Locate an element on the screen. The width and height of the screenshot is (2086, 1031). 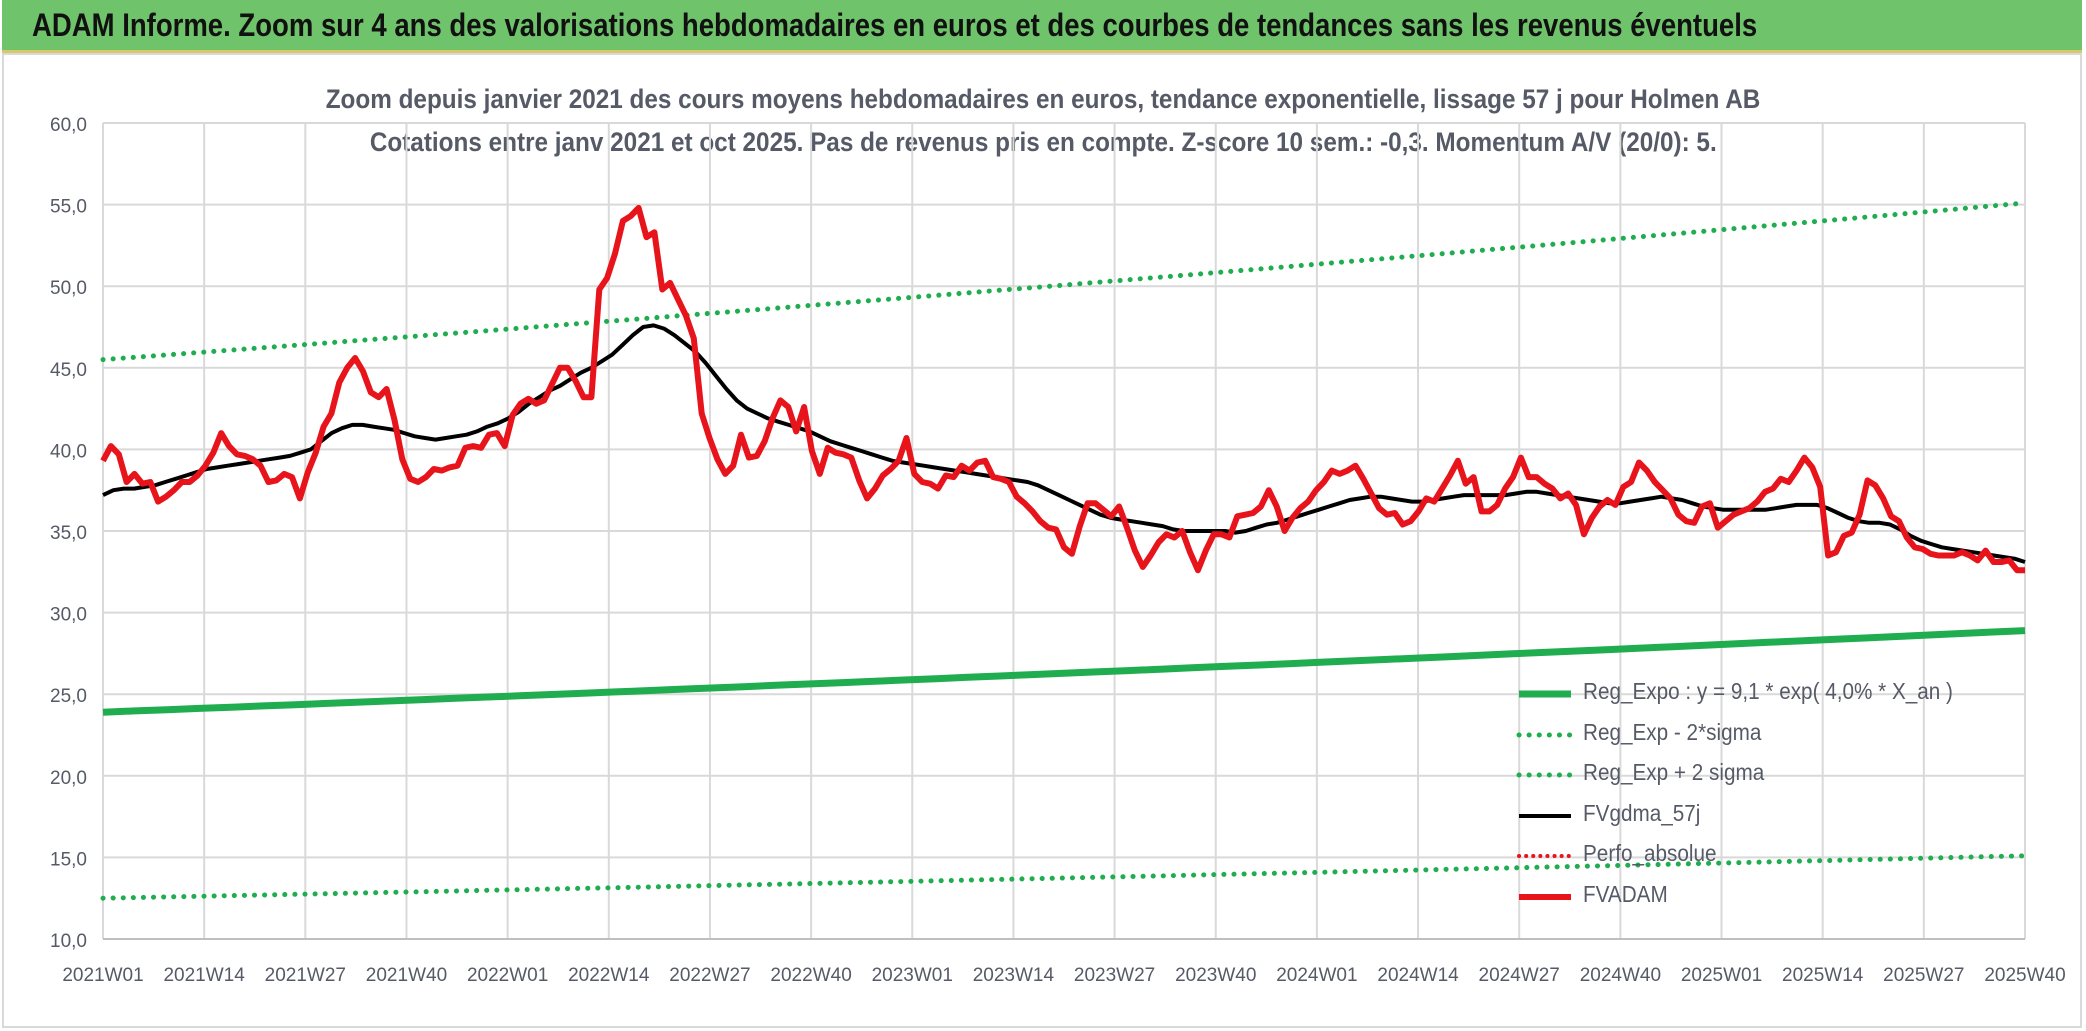
legend-label: FVgdma_57j is located at coordinates (1642, 812).